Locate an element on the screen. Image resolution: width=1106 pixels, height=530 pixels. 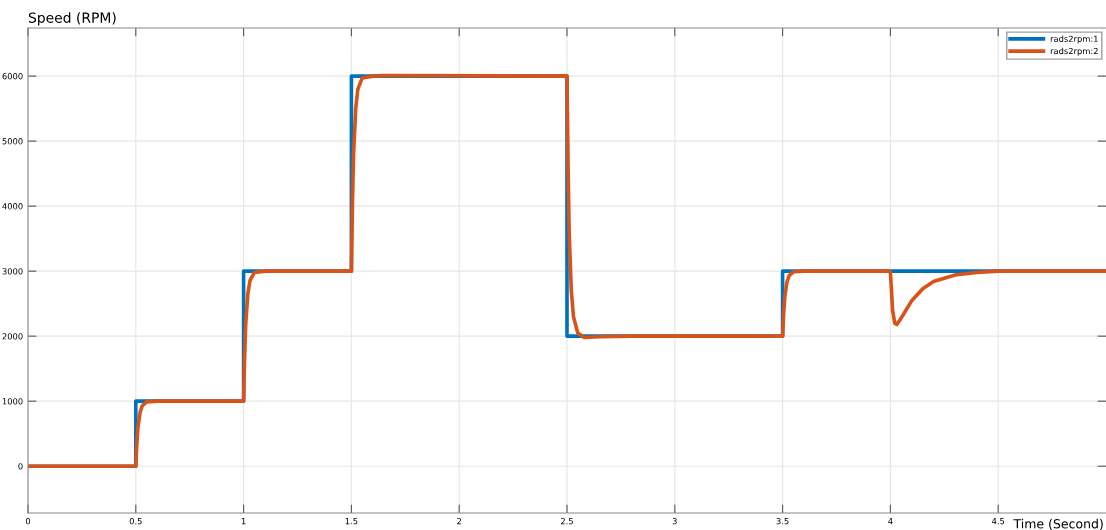
x-tick-label: 3 is located at coordinates (674, 521).